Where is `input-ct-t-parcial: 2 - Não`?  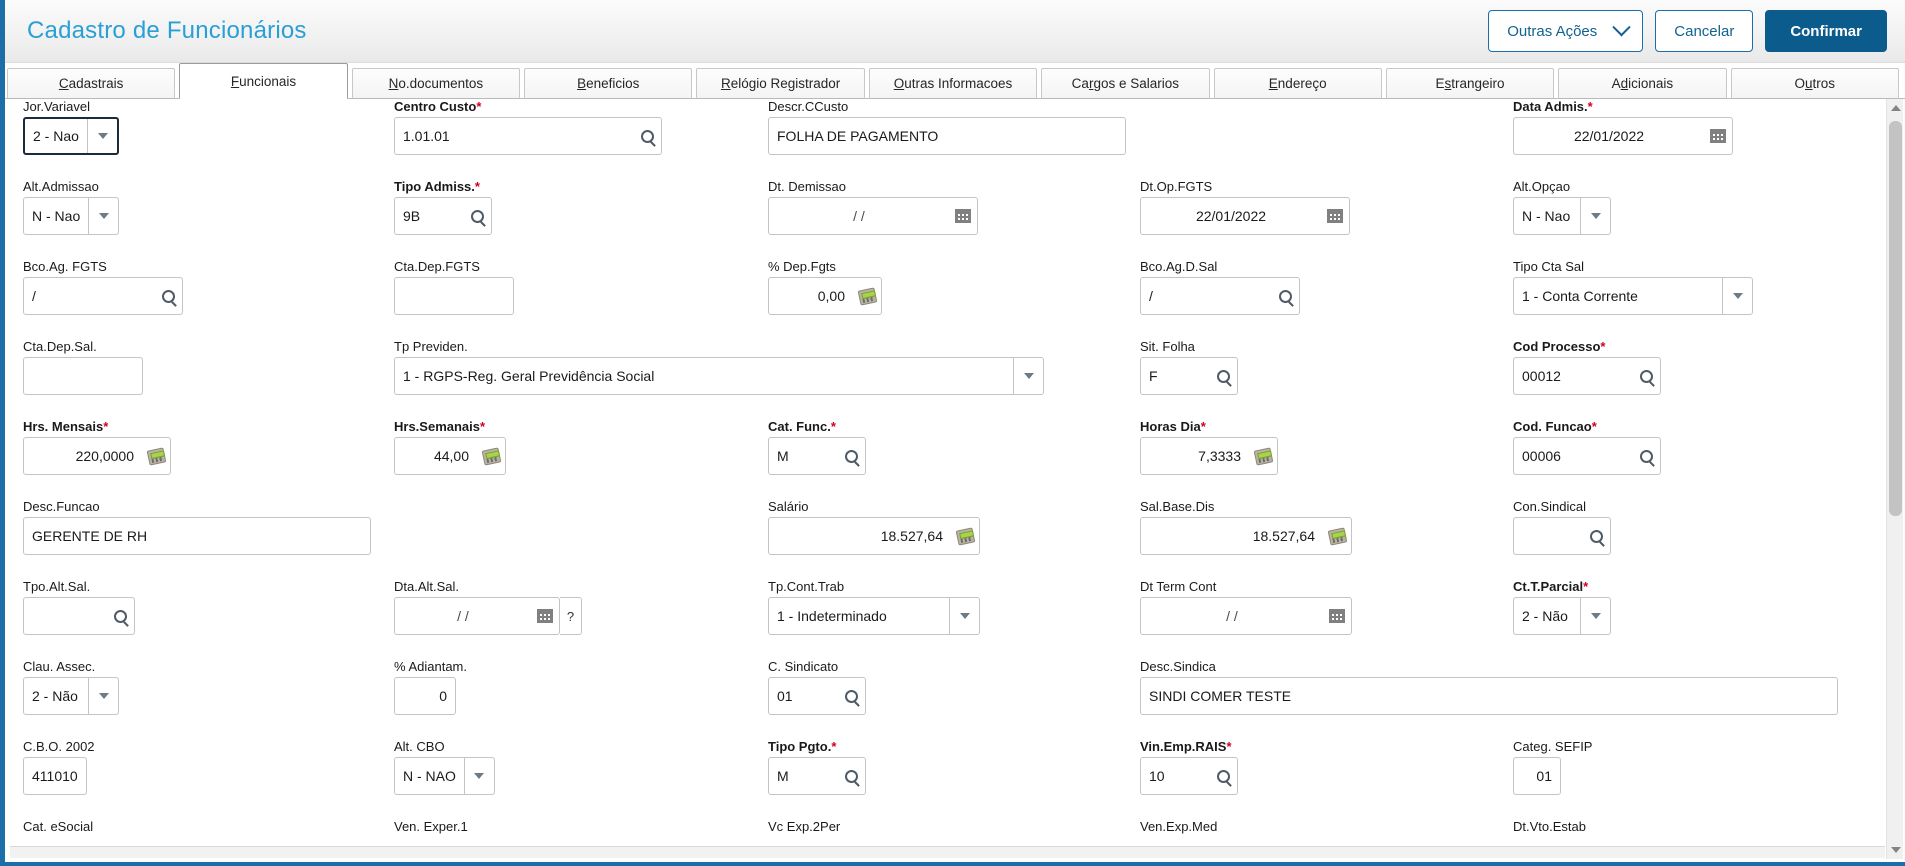 input-ct-t-parcial: 2 - Não is located at coordinates (1562, 616).